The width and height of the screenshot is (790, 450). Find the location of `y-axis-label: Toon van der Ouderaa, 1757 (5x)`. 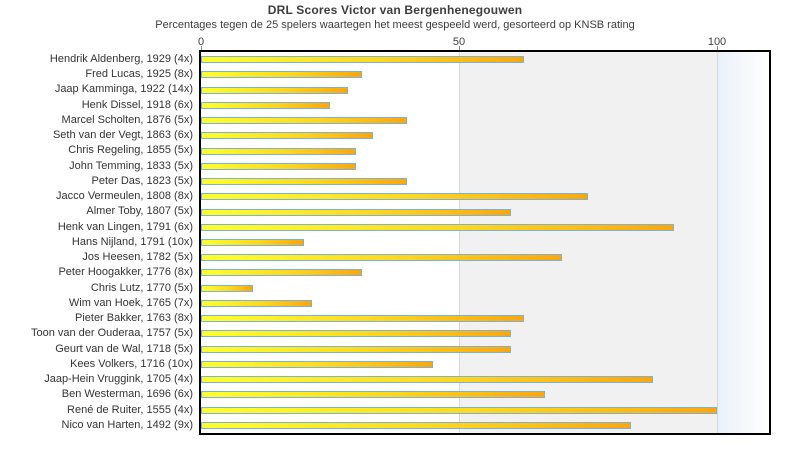

y-axis-label: Toon van der Ouderaa, 1757 (5x) is located at coordinates (111, 333).